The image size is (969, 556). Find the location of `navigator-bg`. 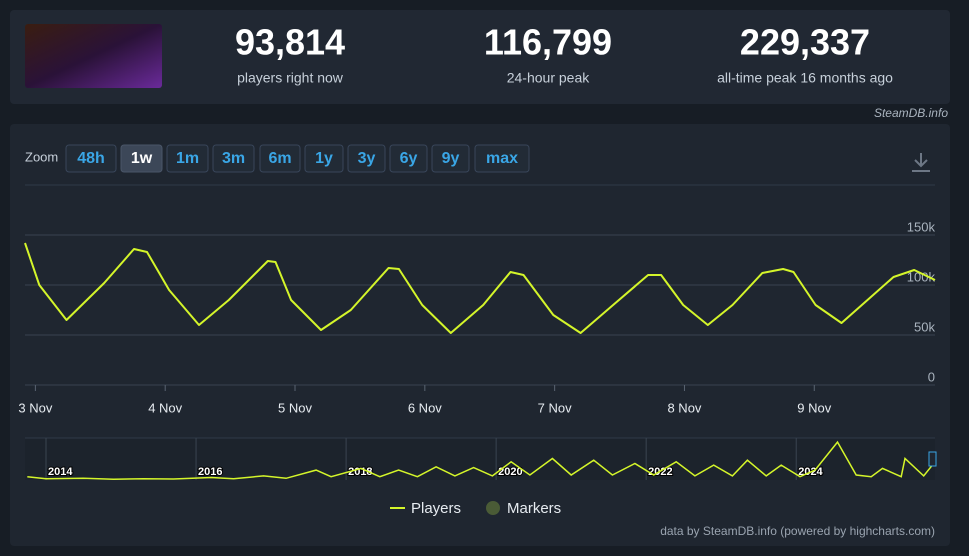

navigator-bg is located at coordinates (480, 459).